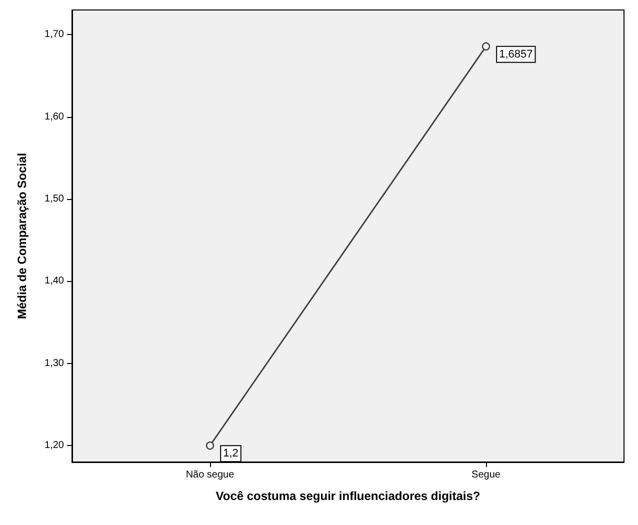  I want to click on y-tick-label: 1,70, so click(54, 34).